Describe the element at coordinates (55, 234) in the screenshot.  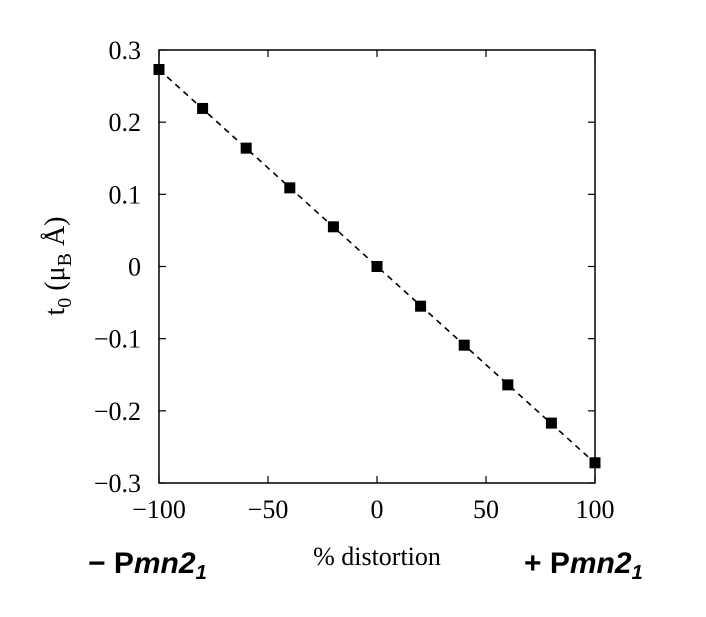
I see `y-axis-label-unit-close: Å)` at that location.